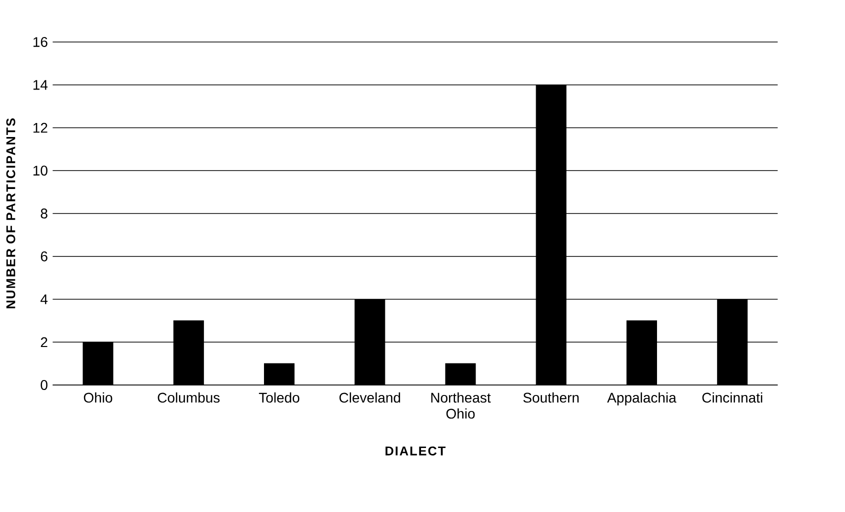  Describe the element at coordinates (369, 397) in the screenshot. I see `x-tick-label: Cleveland` at that location.